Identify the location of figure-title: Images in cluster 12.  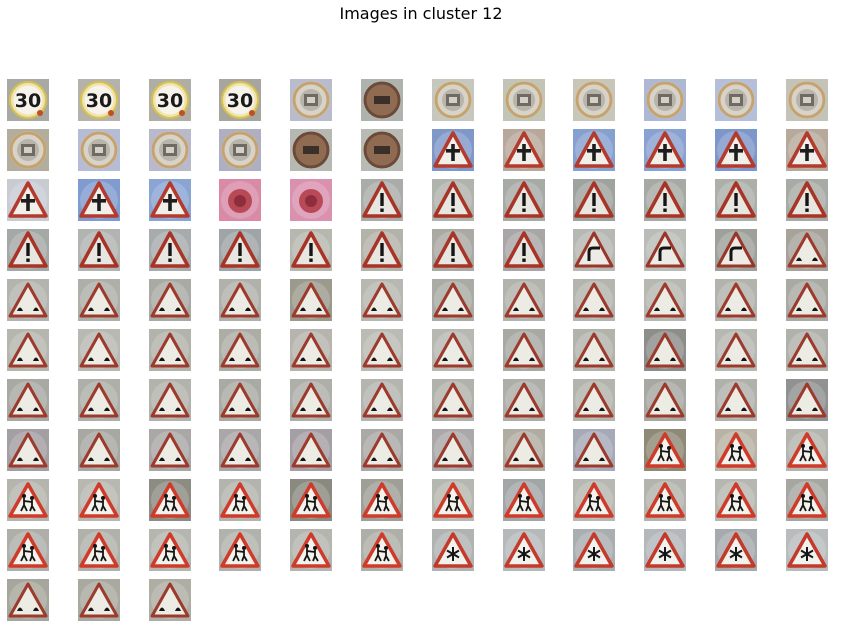
(421, 13).